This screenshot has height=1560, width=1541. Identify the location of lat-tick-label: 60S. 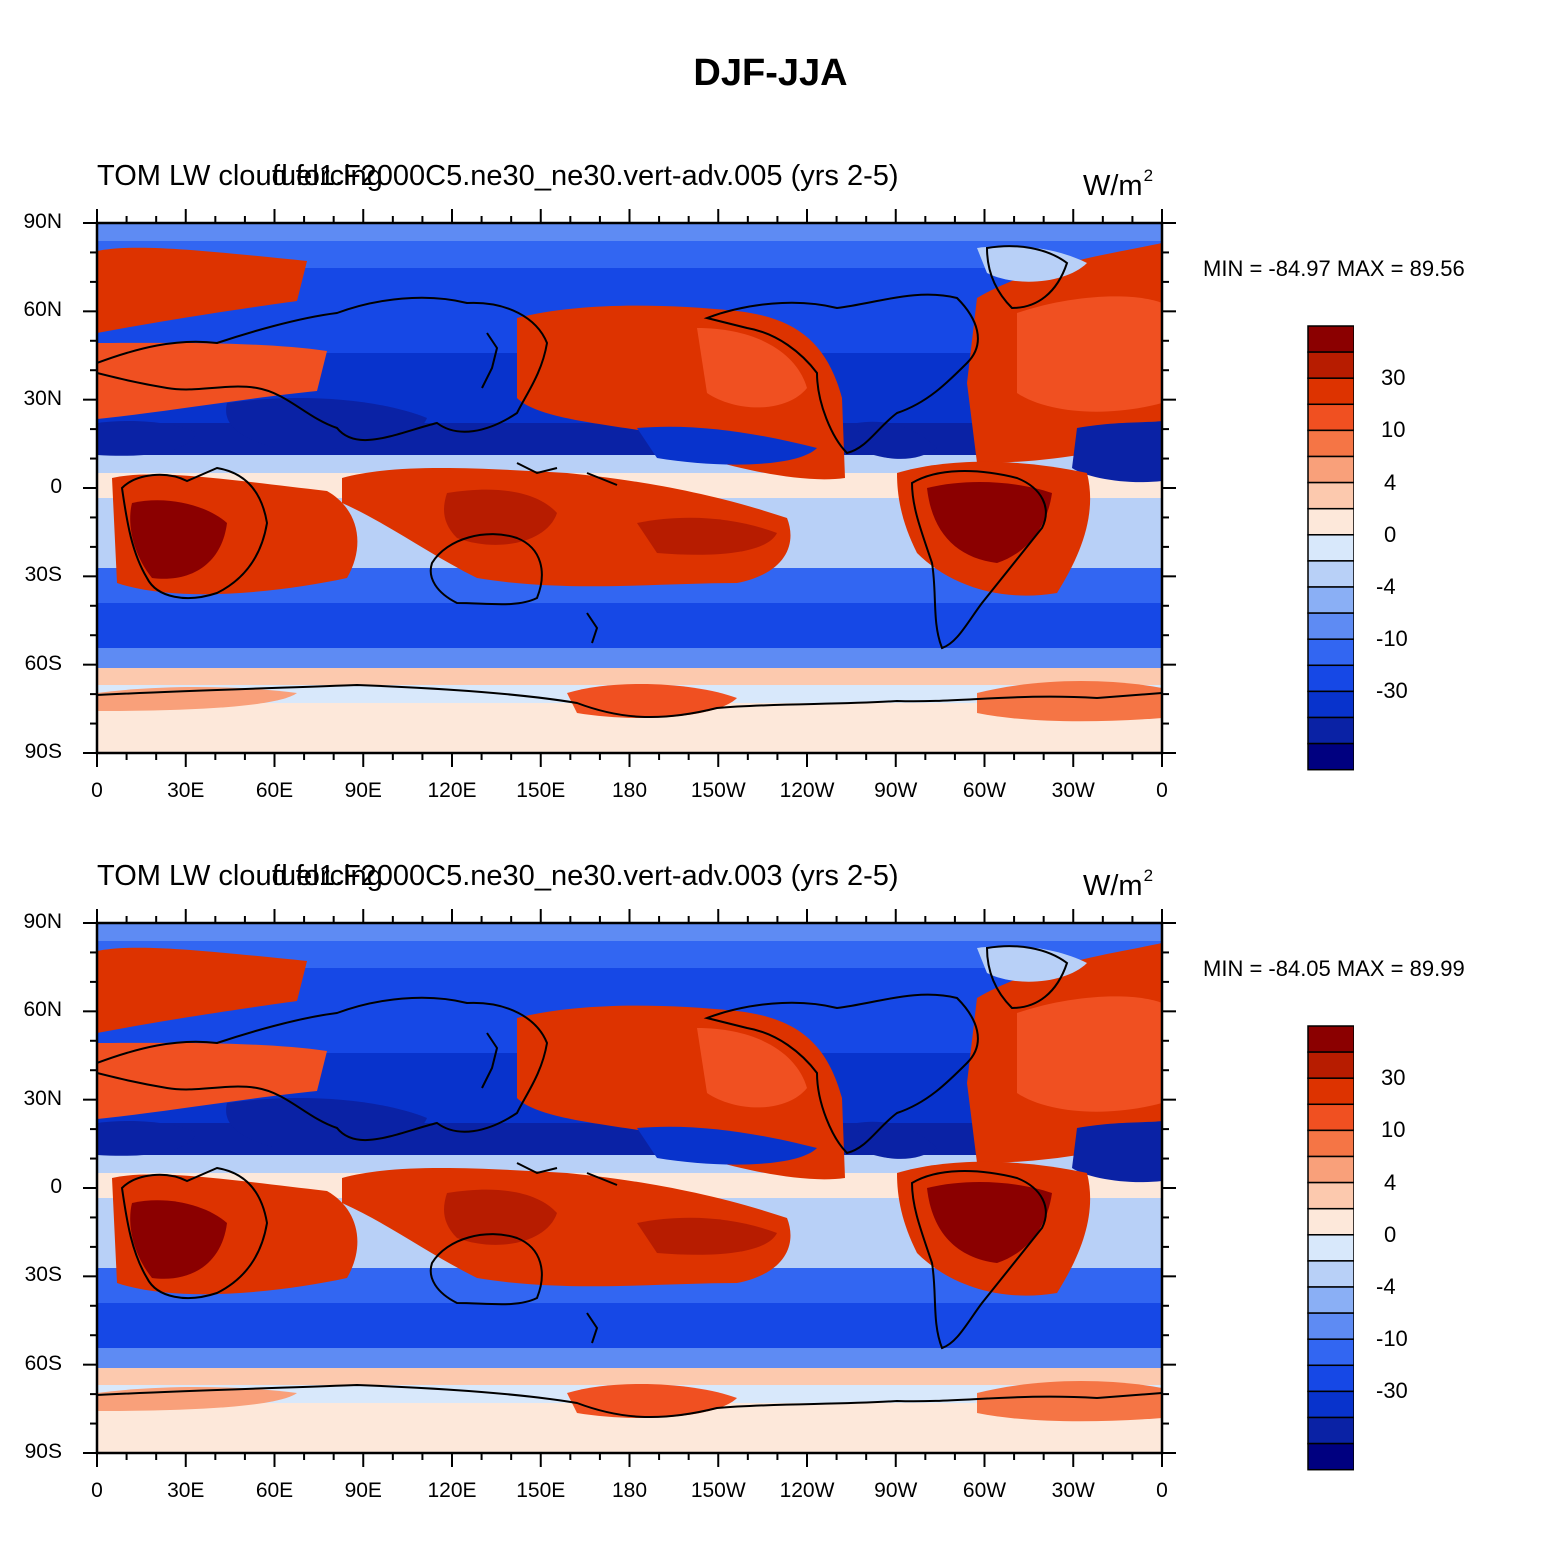
(43, 663).